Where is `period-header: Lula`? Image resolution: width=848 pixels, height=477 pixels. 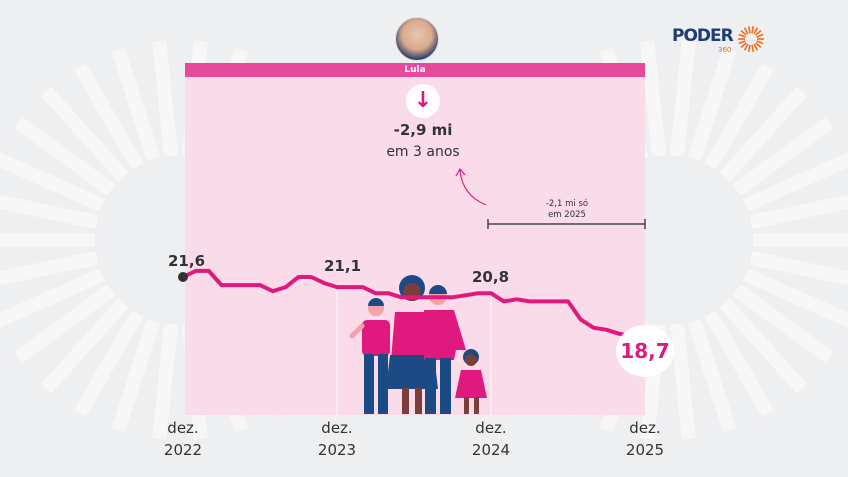 period-header: Lula is located at coordinates (415, 70).